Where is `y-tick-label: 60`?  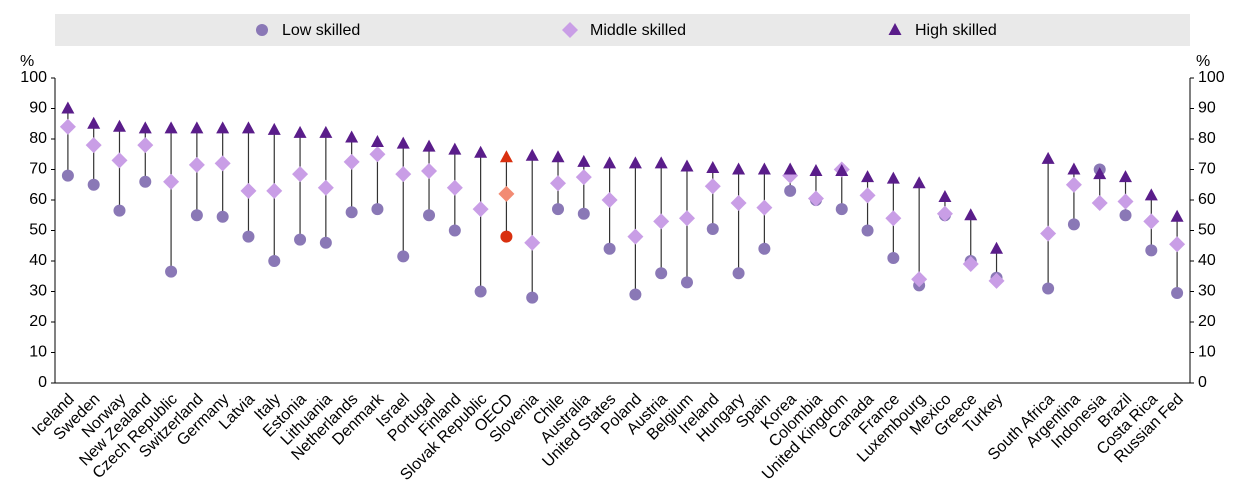 y-tick-label: 60 is located at coordinates (38, 199).